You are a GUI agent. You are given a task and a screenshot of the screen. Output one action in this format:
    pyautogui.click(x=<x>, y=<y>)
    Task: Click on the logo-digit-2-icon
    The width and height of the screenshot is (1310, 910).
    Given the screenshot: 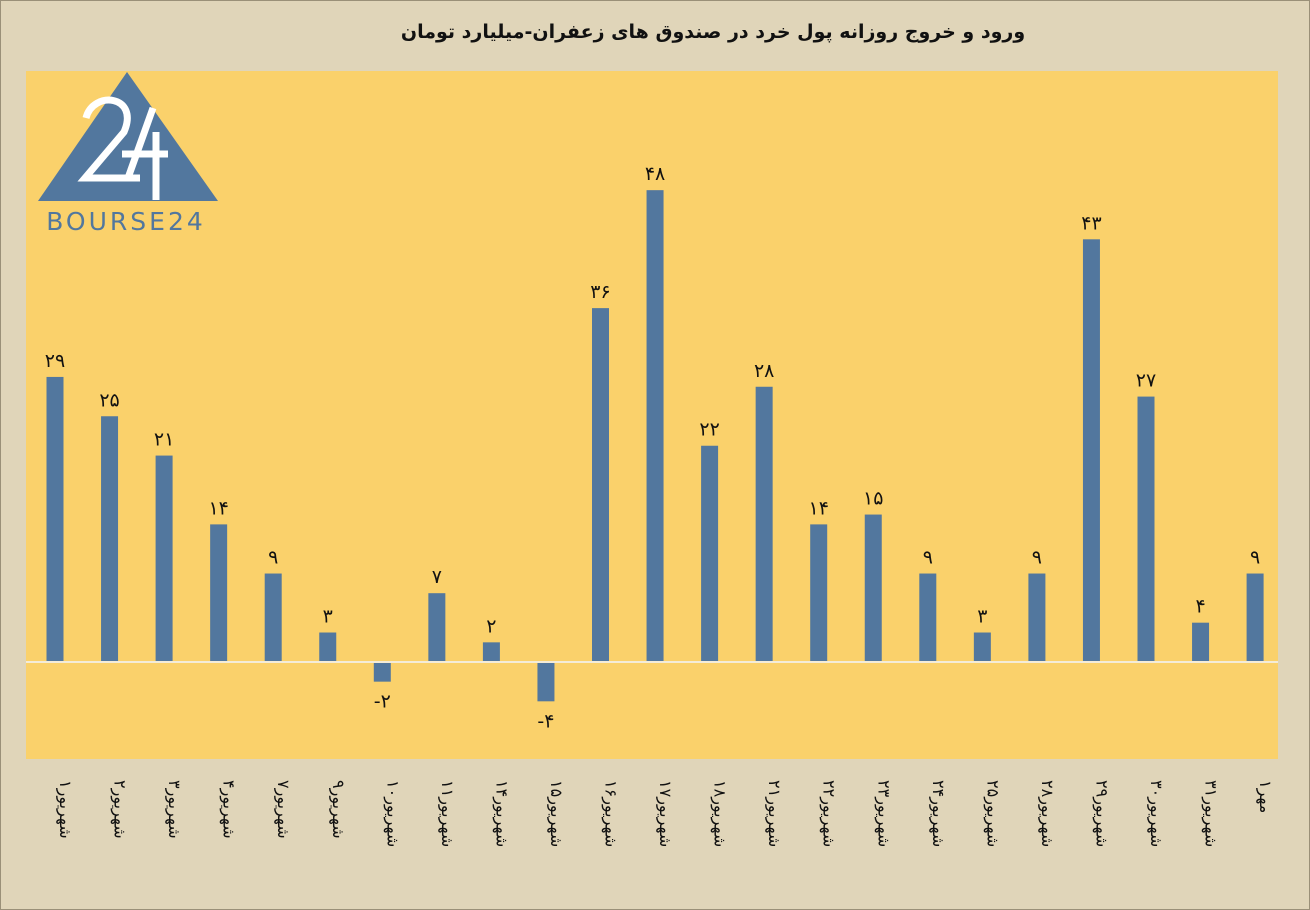 What is the action you would take?
    pyautogui.click(x=108, y=139)
    